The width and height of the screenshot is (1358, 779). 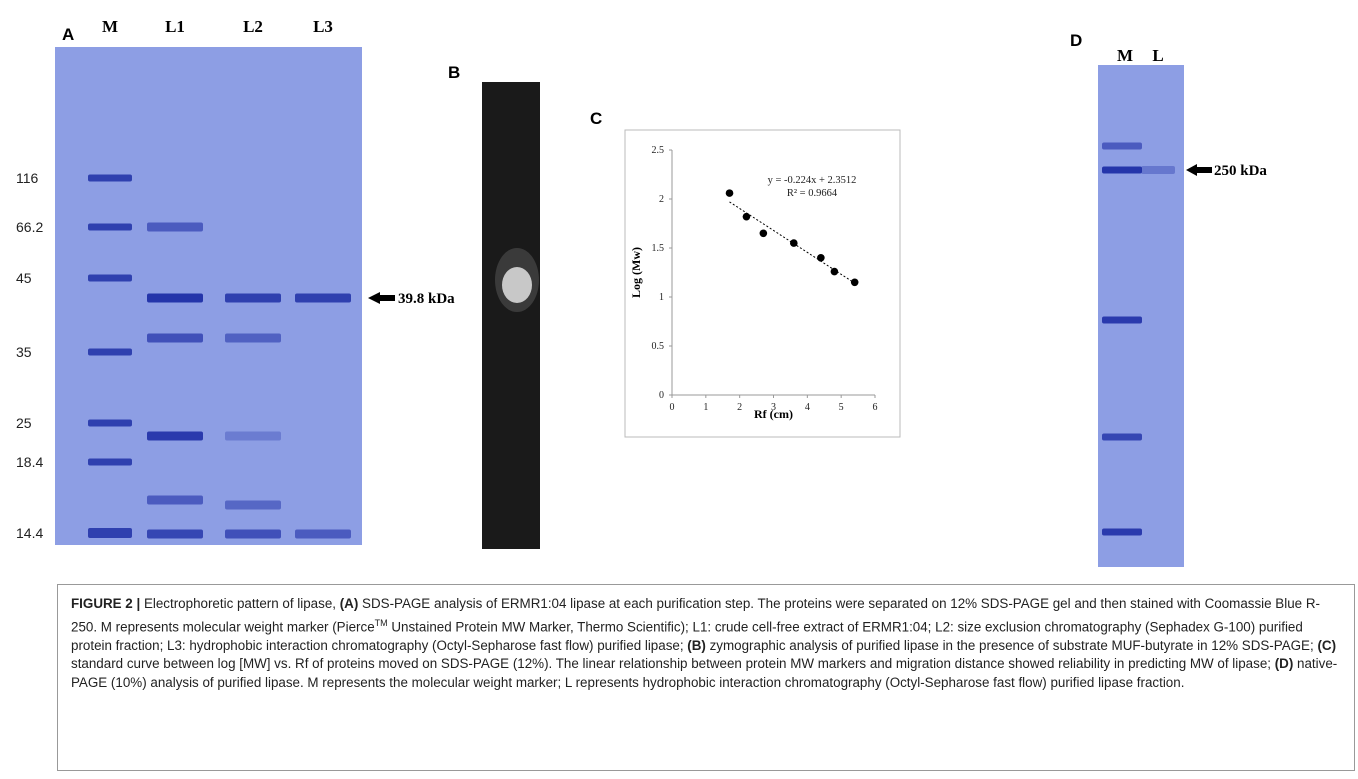 I want to click on activity-spot, so click(x=517, y=285).